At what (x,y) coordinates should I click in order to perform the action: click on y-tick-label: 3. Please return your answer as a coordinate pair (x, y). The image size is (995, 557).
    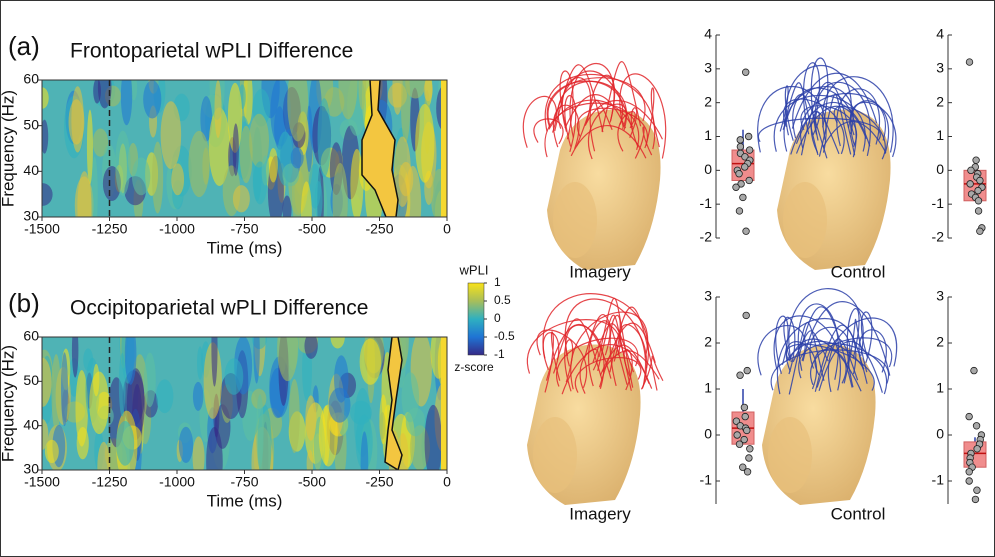
    Looking at the image, I should click on (708, 296).